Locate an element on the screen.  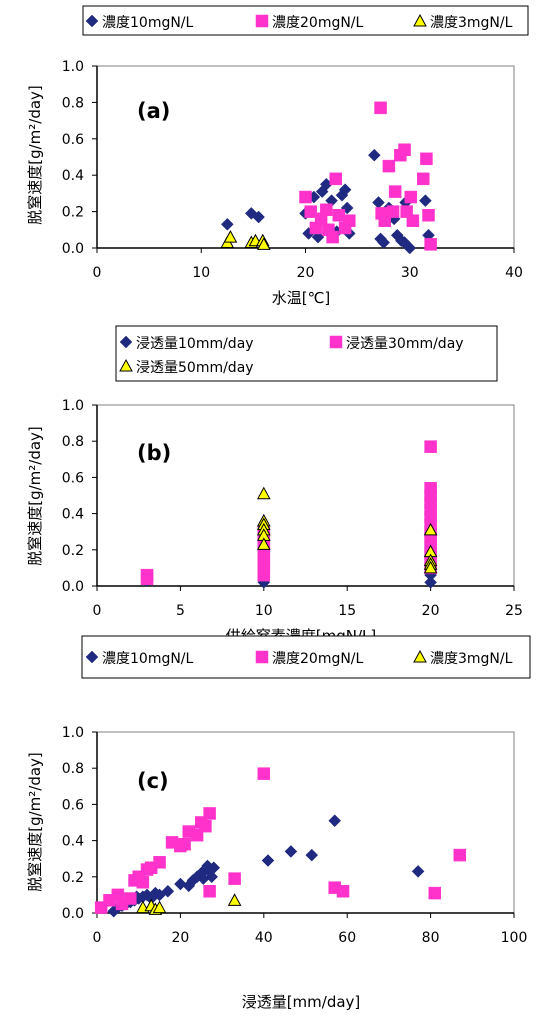
y-tick-label-2: 0.4 is located at coordinates (73, 515).